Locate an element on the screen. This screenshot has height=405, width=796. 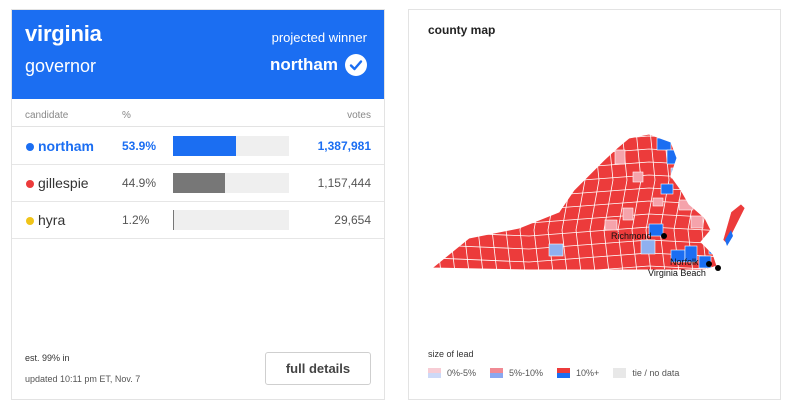
projected-winner-label: projected winner is located at coordinates (319, 37).